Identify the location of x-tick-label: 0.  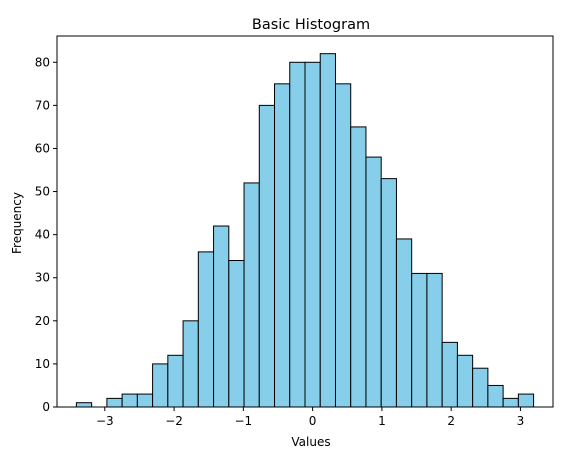
(313, 421).